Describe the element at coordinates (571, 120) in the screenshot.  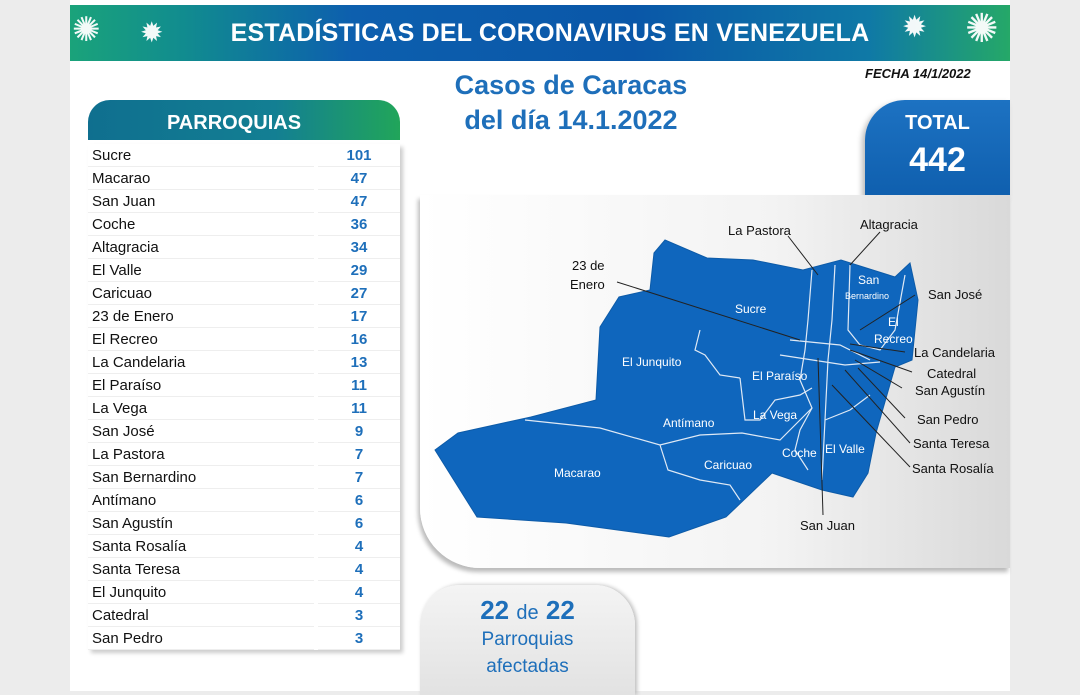
I see `subtitle-line2: del día 14.1.2022` at that location.